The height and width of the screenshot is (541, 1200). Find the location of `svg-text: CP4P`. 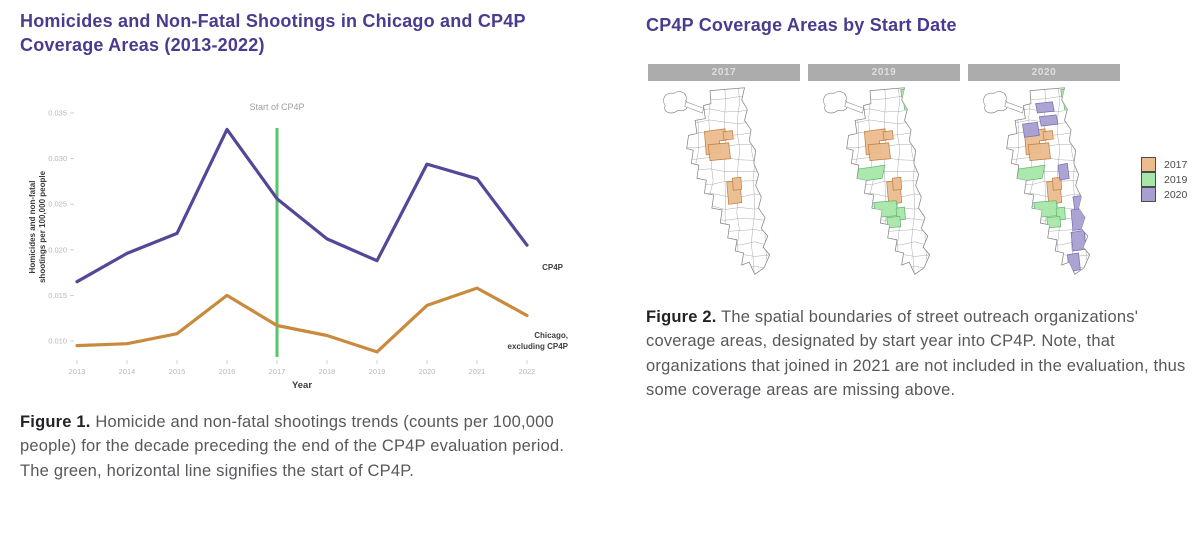

svg-text: CP4P is located at coordinates (553, 267).